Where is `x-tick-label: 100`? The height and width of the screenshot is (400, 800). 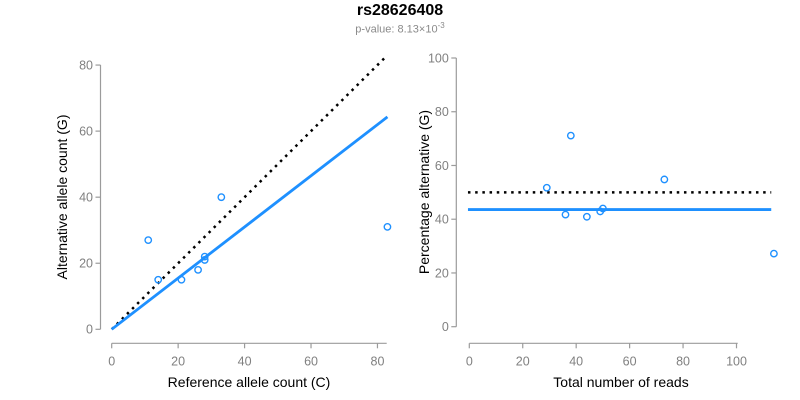 x-tick-label: 100 is located at coordinates (736, 361).